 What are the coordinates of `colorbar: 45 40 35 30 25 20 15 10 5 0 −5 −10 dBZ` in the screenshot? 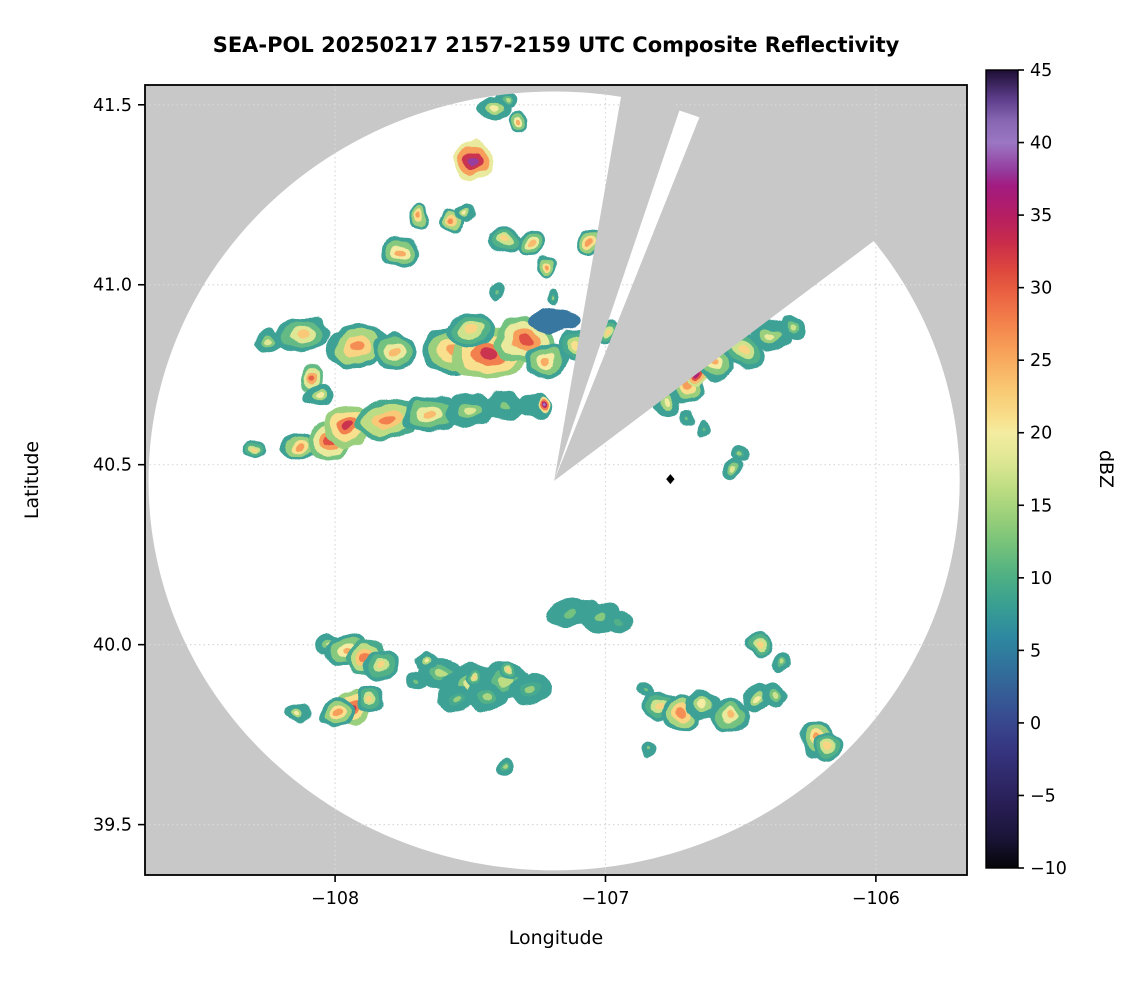 It's located at (1051, 470).